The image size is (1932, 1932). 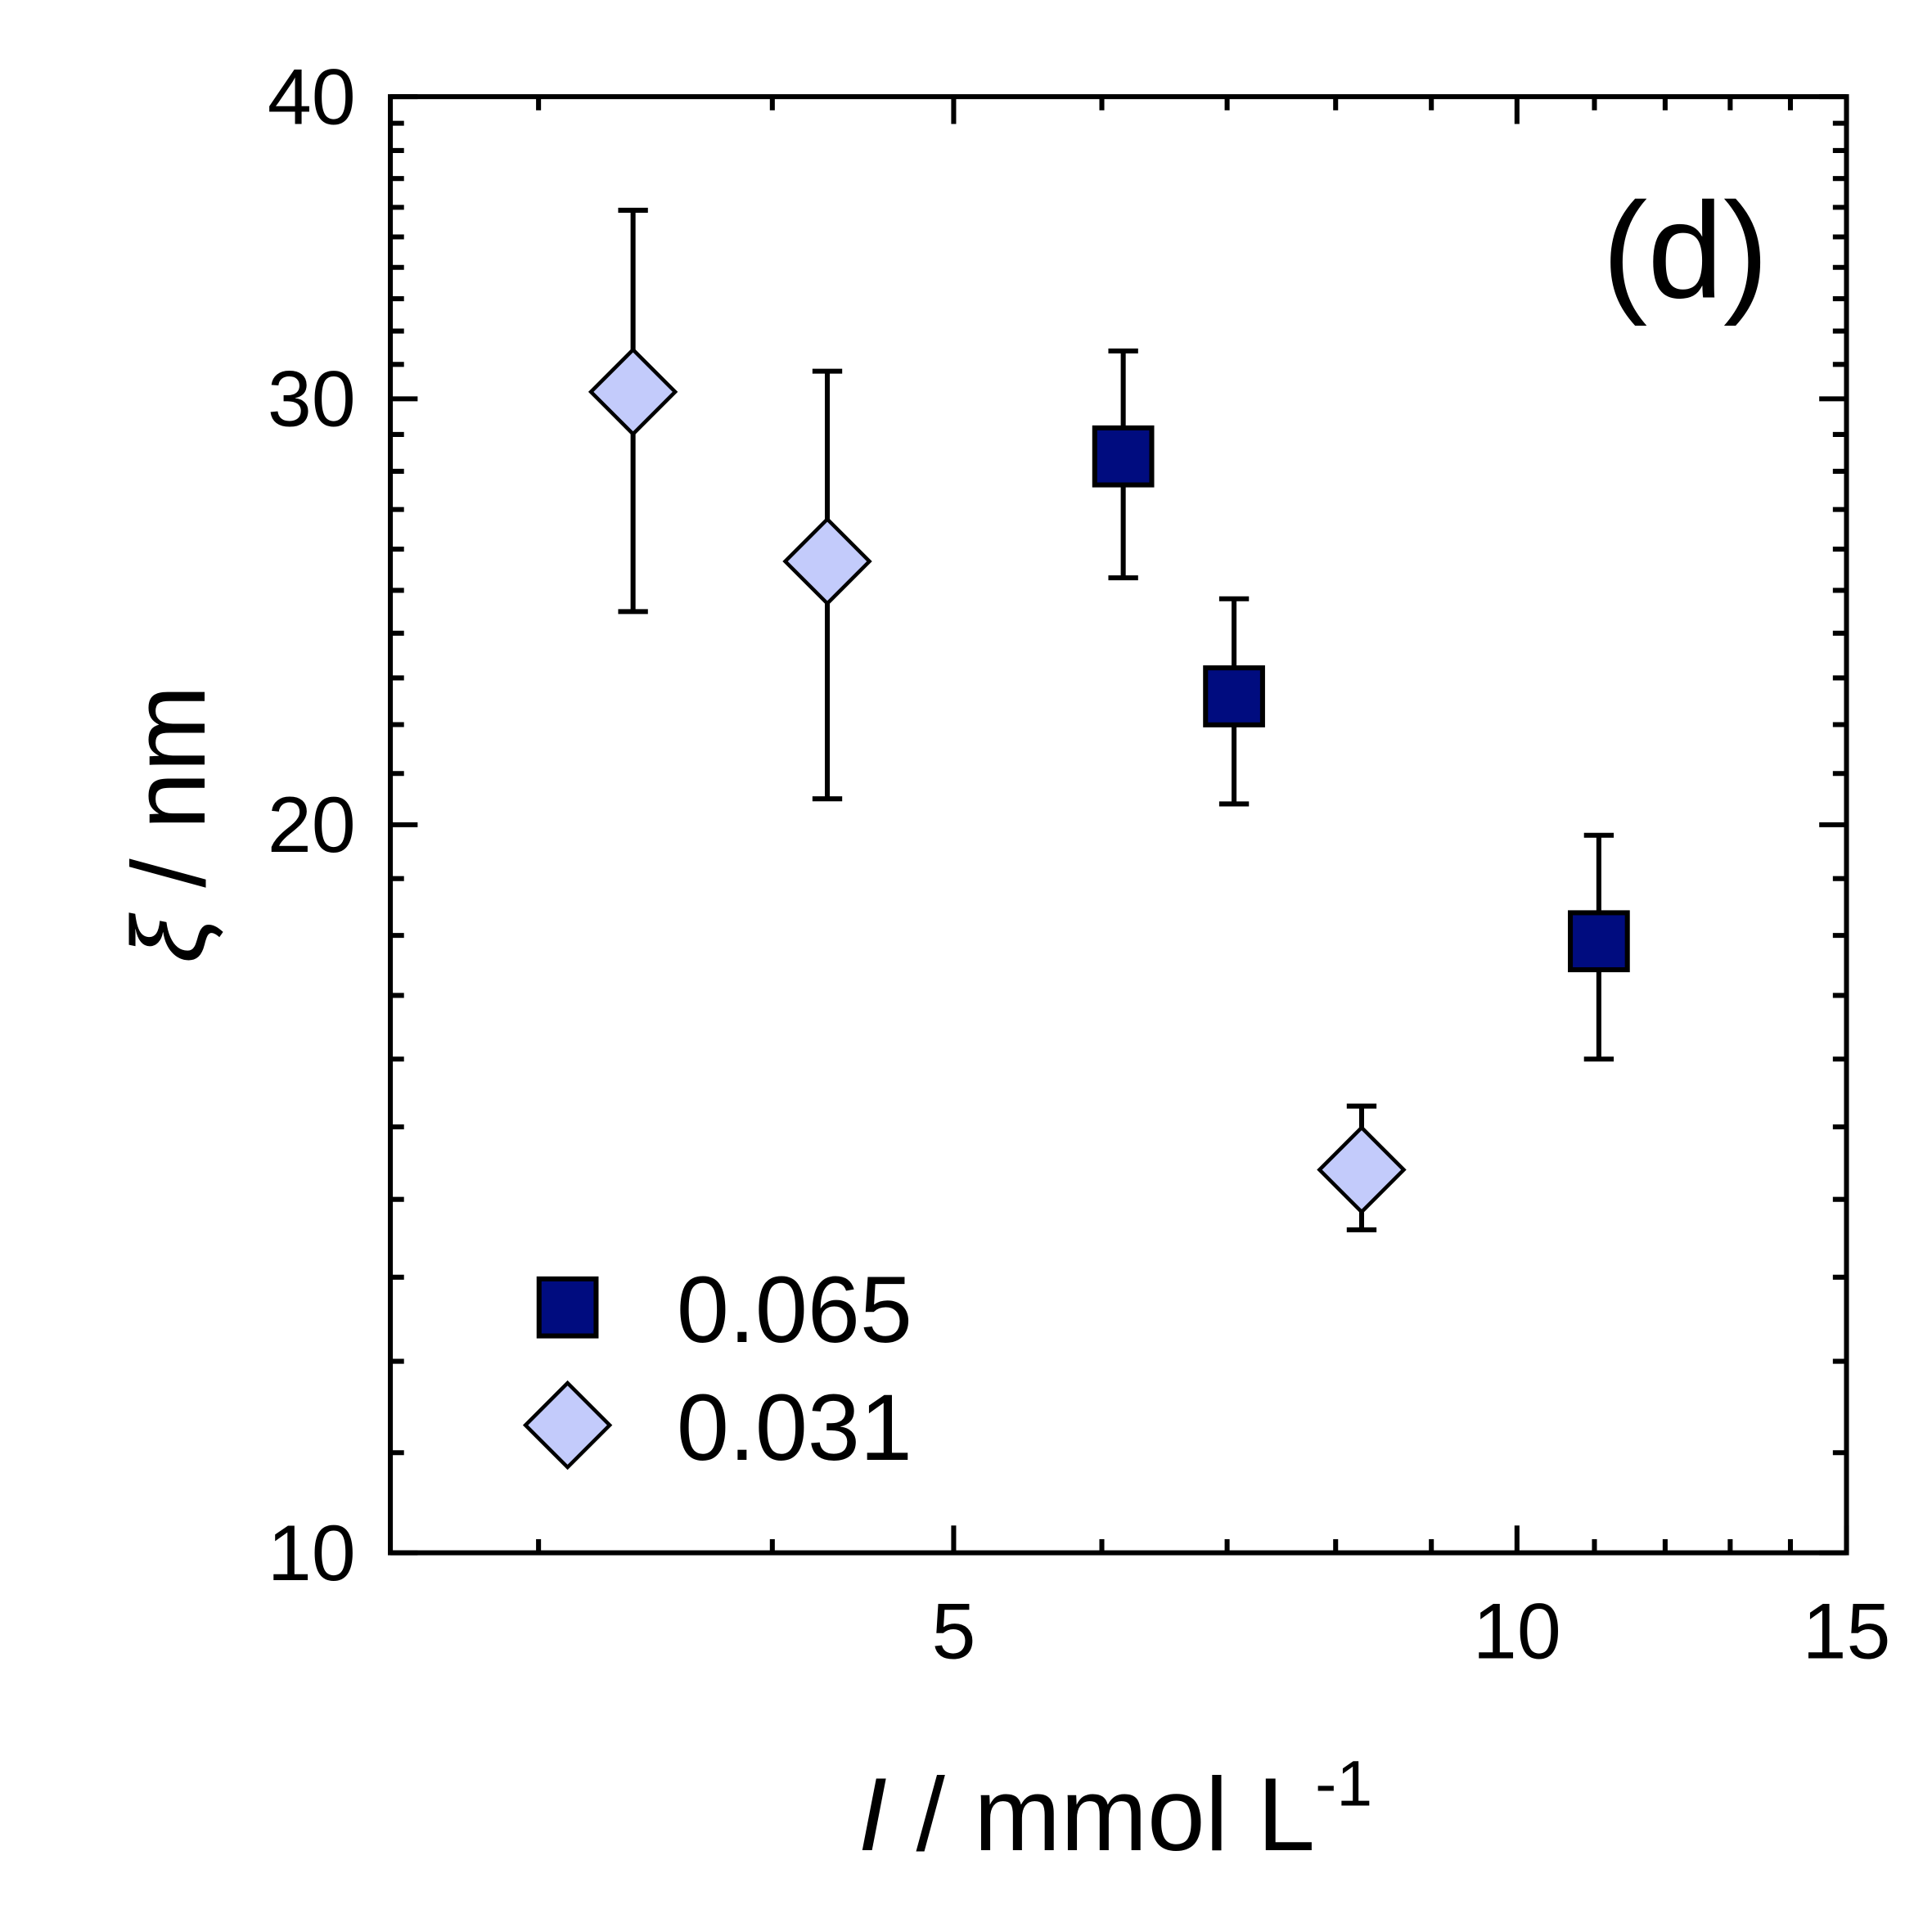 I want to click on panel-label: (d), so click(x=1686, y=251).